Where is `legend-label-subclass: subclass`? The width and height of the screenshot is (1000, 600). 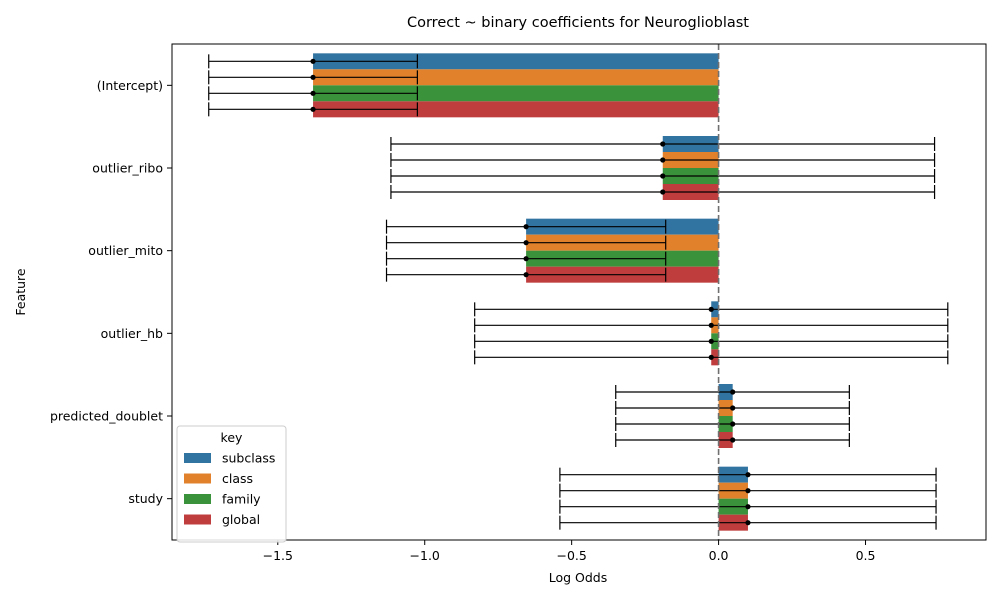
legend-label-subclass: subclass is located at coordinates (248, 458).